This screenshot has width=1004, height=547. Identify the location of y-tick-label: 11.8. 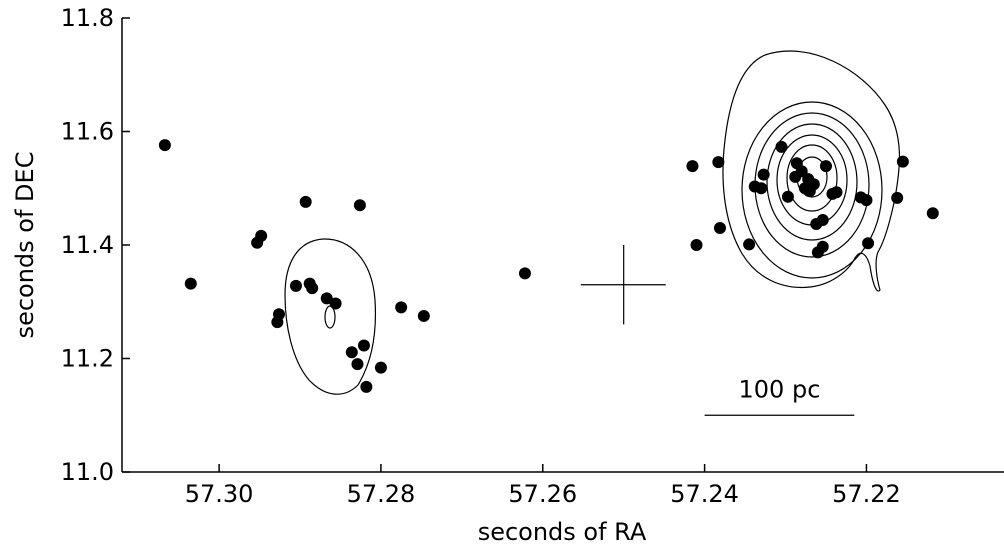
(87, 18).